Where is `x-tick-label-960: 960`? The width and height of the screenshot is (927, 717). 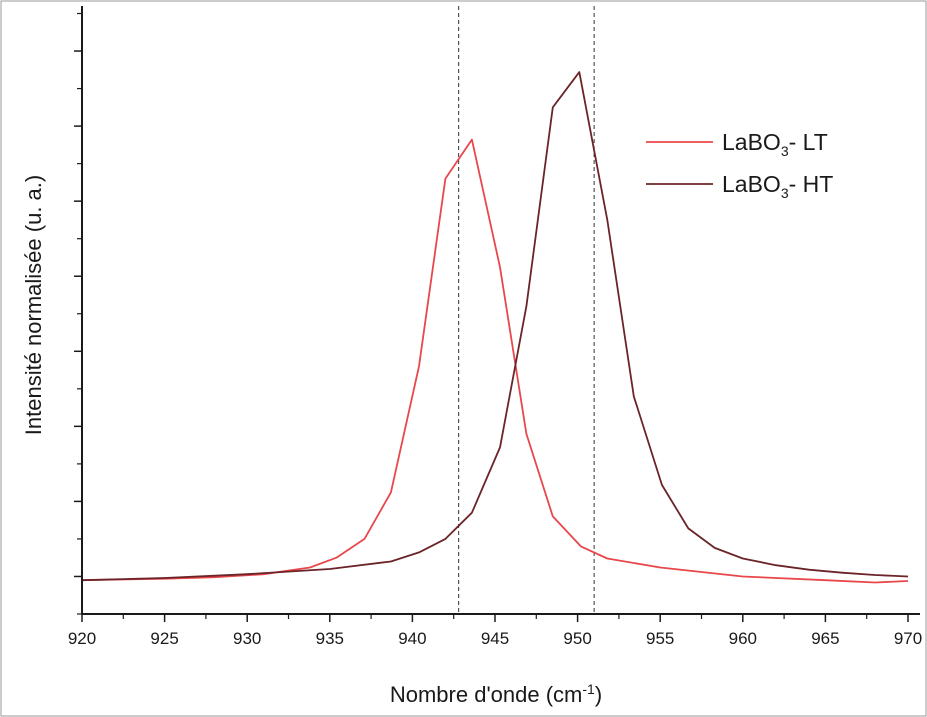 x-tick-label-960: 960 is located at coordinates (743, 638).